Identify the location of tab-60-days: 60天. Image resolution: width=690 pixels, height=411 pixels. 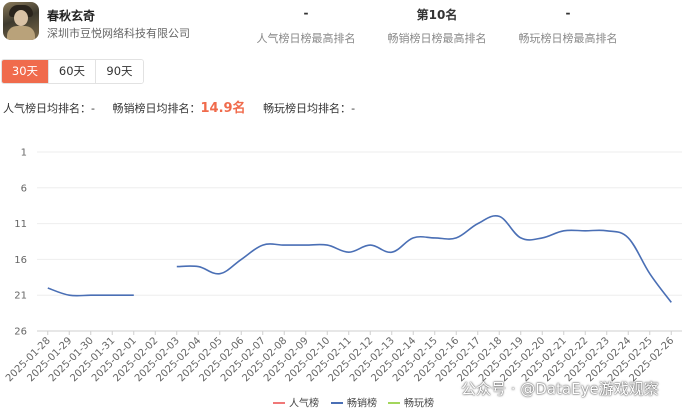
(72, 71).